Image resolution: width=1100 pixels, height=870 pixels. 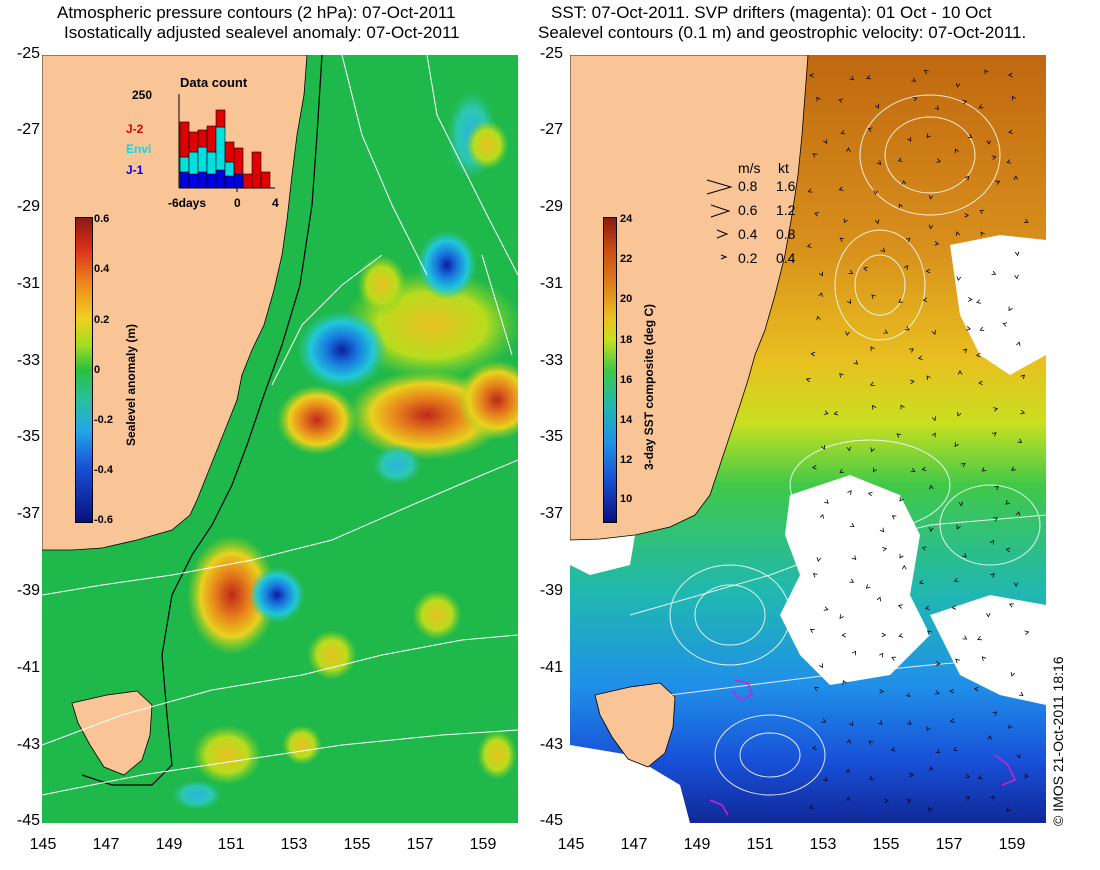 What do you see at coordinates (142, 95) in the screenshot?
I see `data-count-max: 250` at bounding box center [142, 95].